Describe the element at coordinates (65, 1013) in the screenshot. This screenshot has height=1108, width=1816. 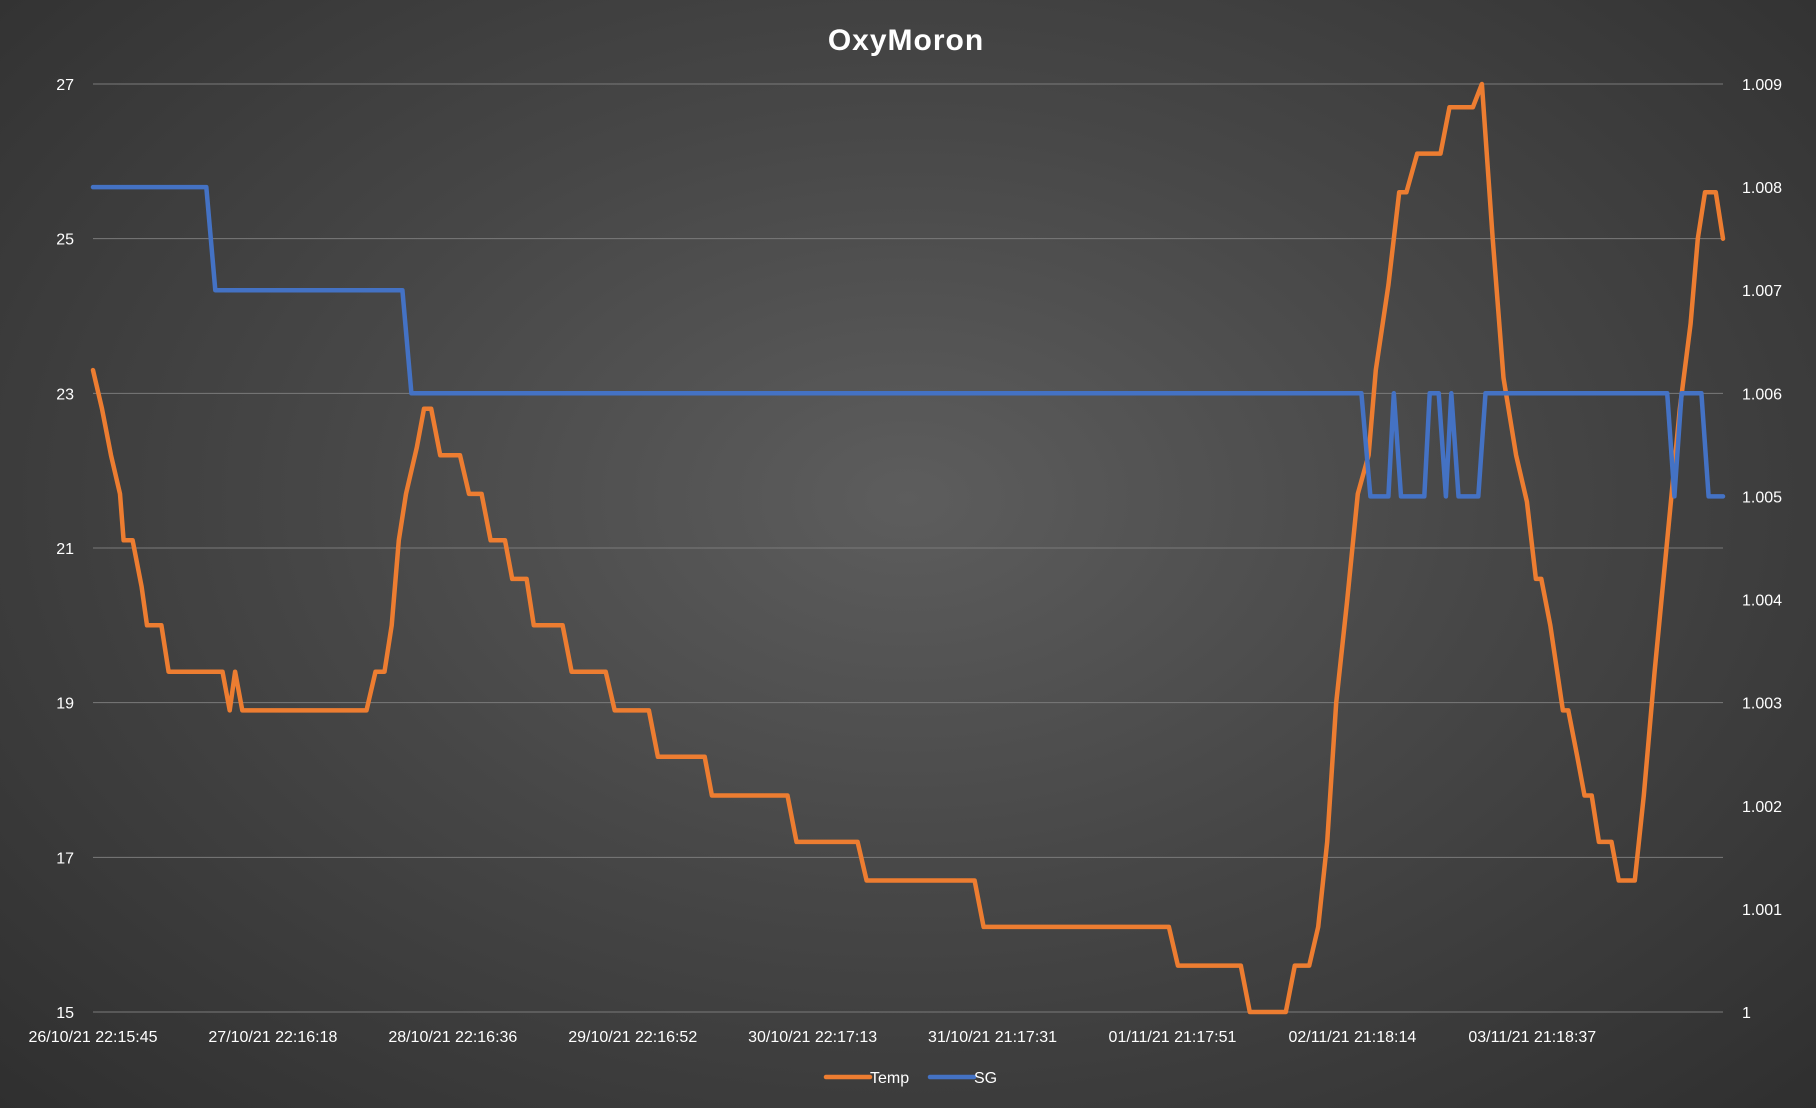
I see `left-tick-label: 15` at that location.